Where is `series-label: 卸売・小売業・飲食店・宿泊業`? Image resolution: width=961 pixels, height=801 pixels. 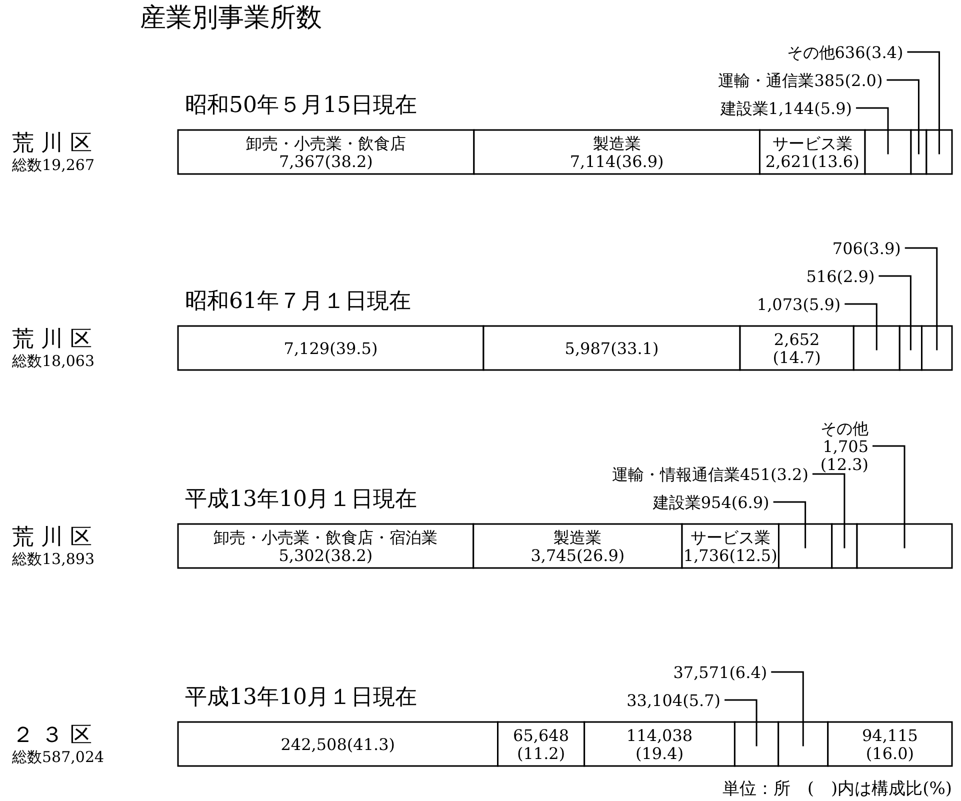 series-label: 卸売・小売業・飲食店・宿泊業 is located at coordinates (326, 537).